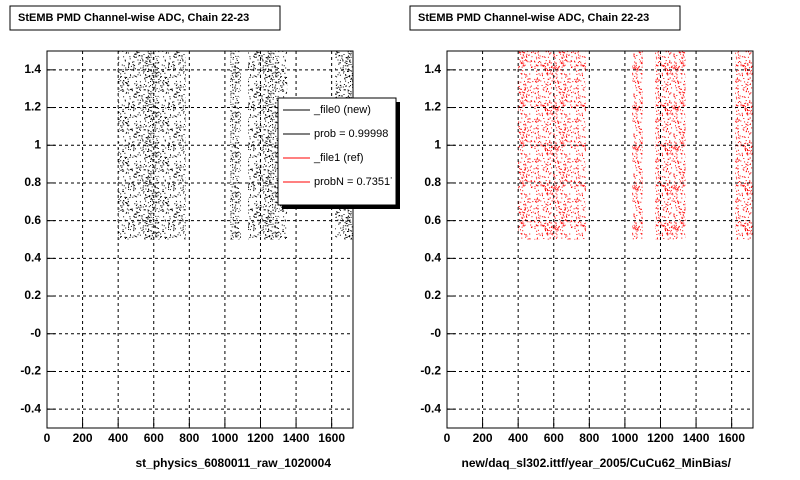 The height and width of the screenshot is (480, 800). Describe the element at coordinates (351, 134) in the screenshot. I see `legend-label: prob = 0.99998` at that location.